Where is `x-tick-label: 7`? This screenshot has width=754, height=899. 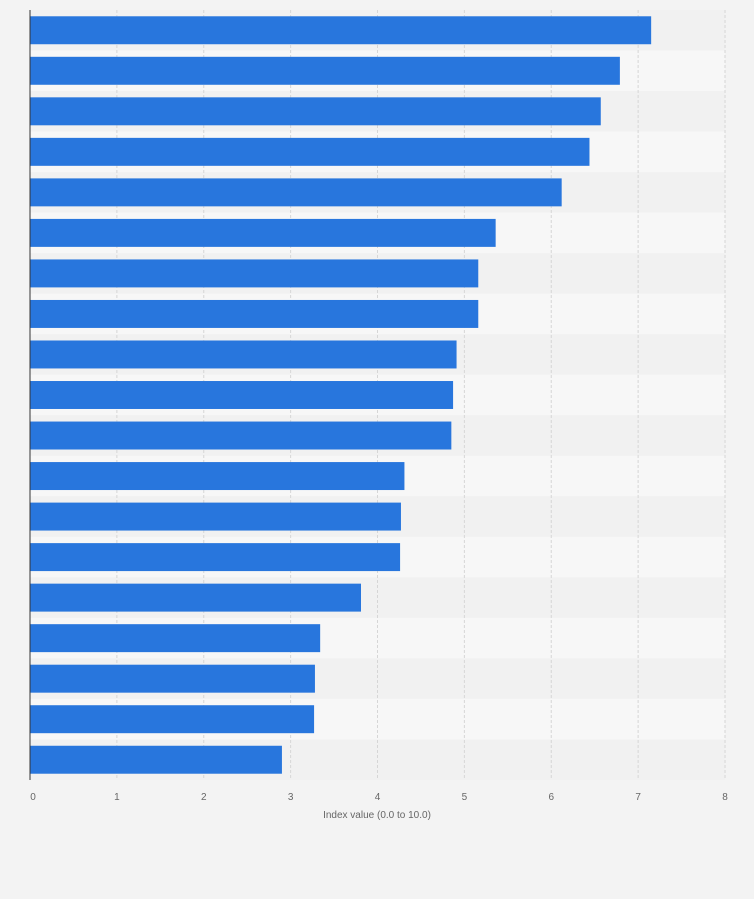 x-tick-label: 7 is located at coordinates (638, 797).